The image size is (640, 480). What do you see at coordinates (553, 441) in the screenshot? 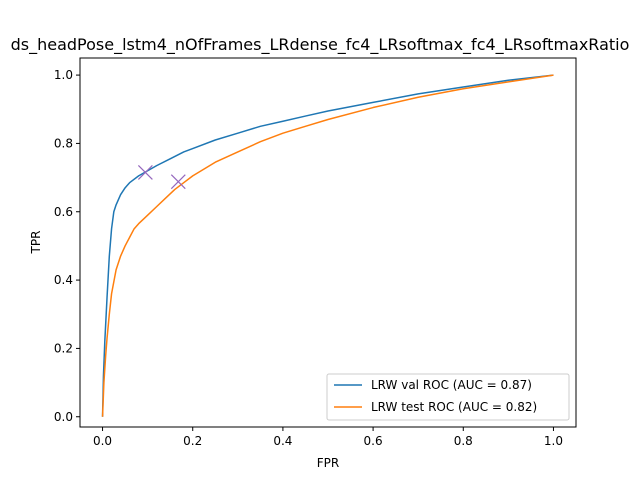
I see `x-tick-label: 1.0` at bounding box center [553, 441].